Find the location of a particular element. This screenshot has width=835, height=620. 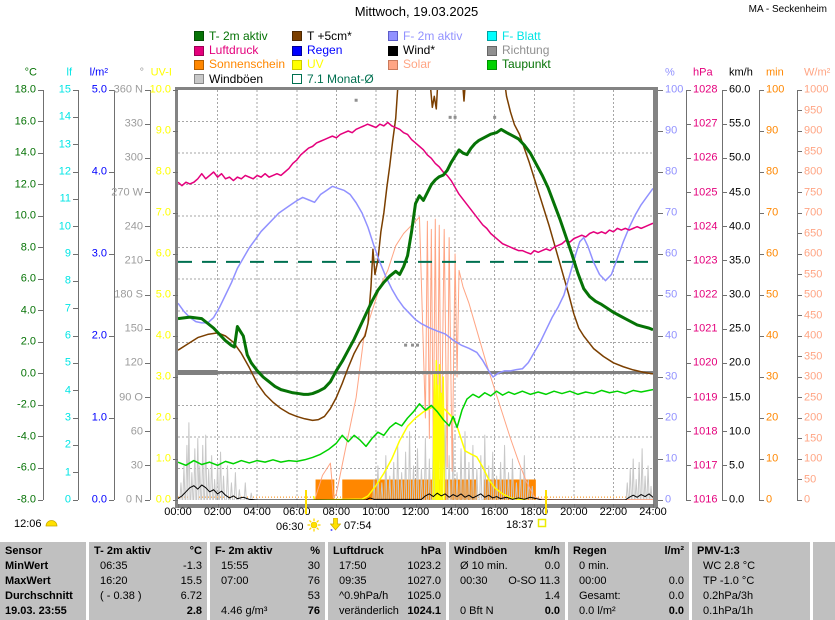

axis-tick-label: 1025 is located at coordinates (705, 192).